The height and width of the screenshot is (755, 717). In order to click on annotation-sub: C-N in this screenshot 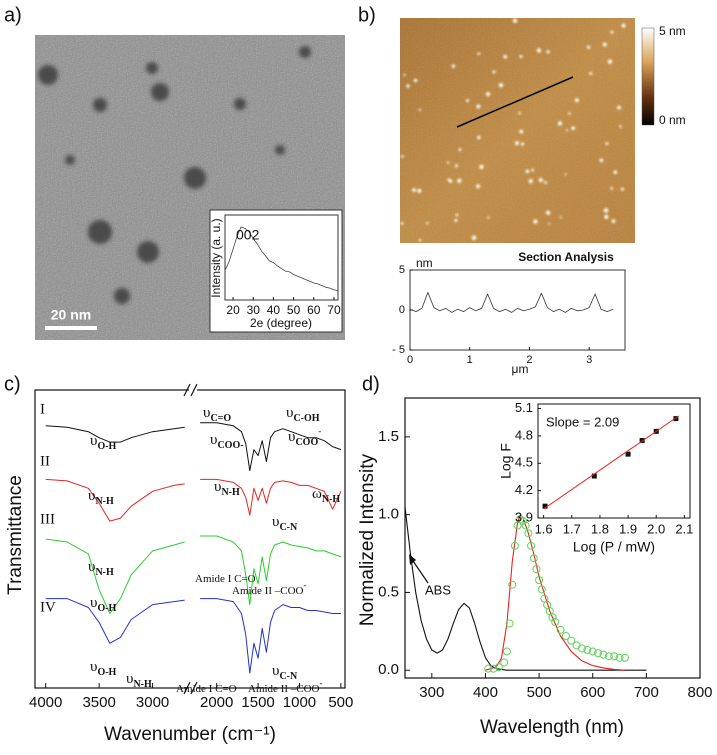, I will do `click(288, 676)`.